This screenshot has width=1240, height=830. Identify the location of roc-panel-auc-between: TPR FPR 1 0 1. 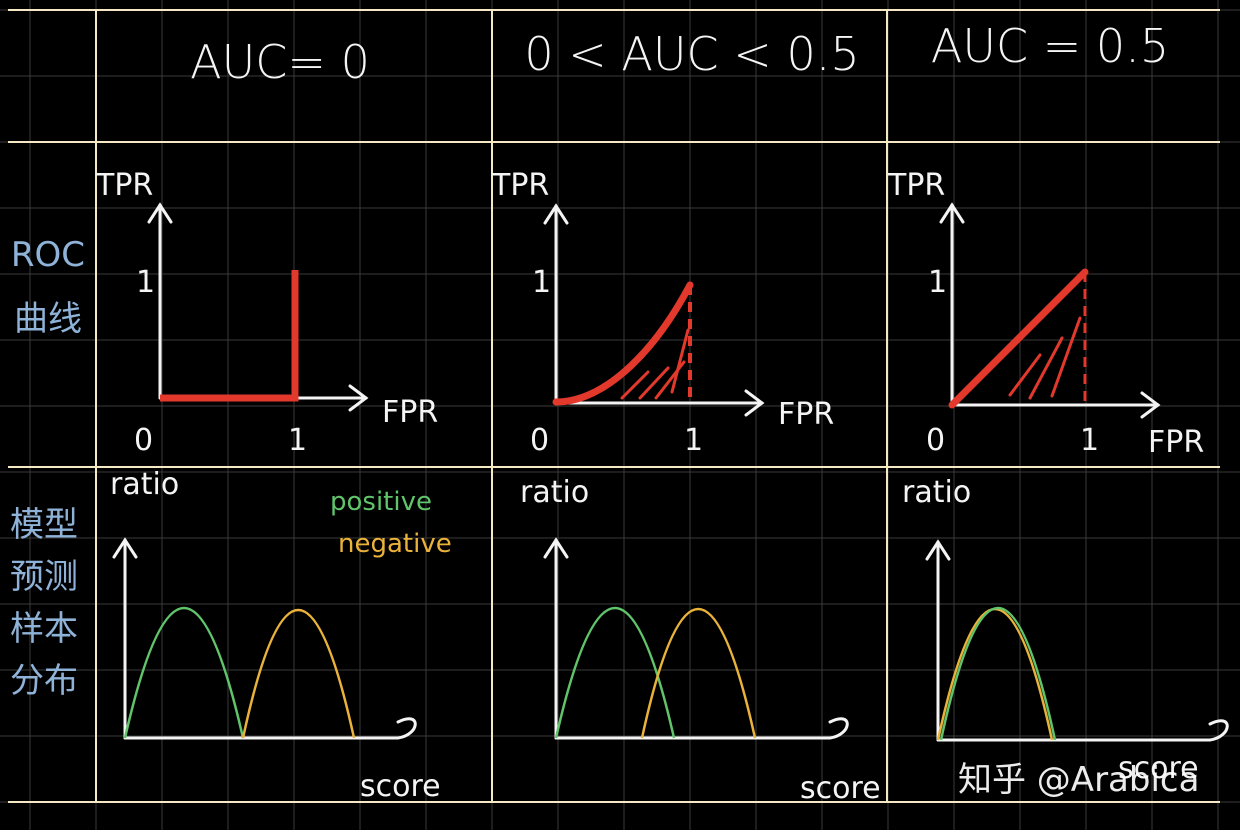
(662, 313).